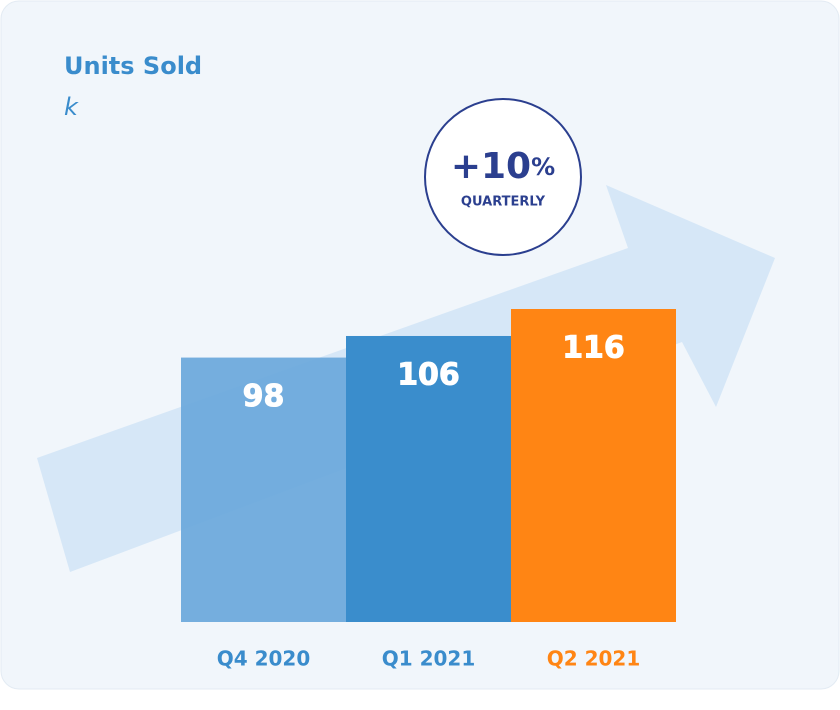 The image size is (840, 710). Describe the element at coordinates (429, 659) in the screenshot. I see `x-tick-label: Q1 2021` at that location.